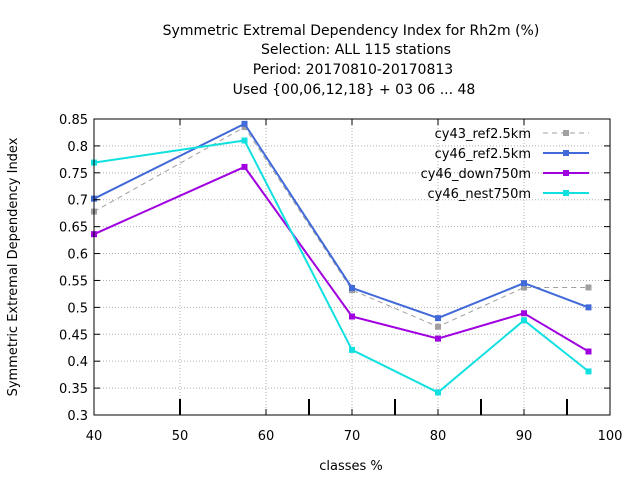 Image resolution: width=640 pixels, height=480 pixels. What do you see at coordinates (77, 201) in the screenshot?
I see `y-tick-label: 0.7` at bounding box center [77, 201].